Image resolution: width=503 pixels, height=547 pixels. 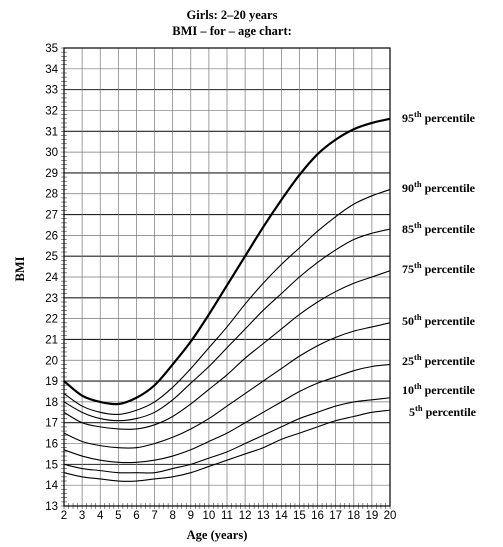 What do you see at coordinates (51, 257) in the screenshot?
I see `y-tick-label: 25` at bounding box center [51, 257].